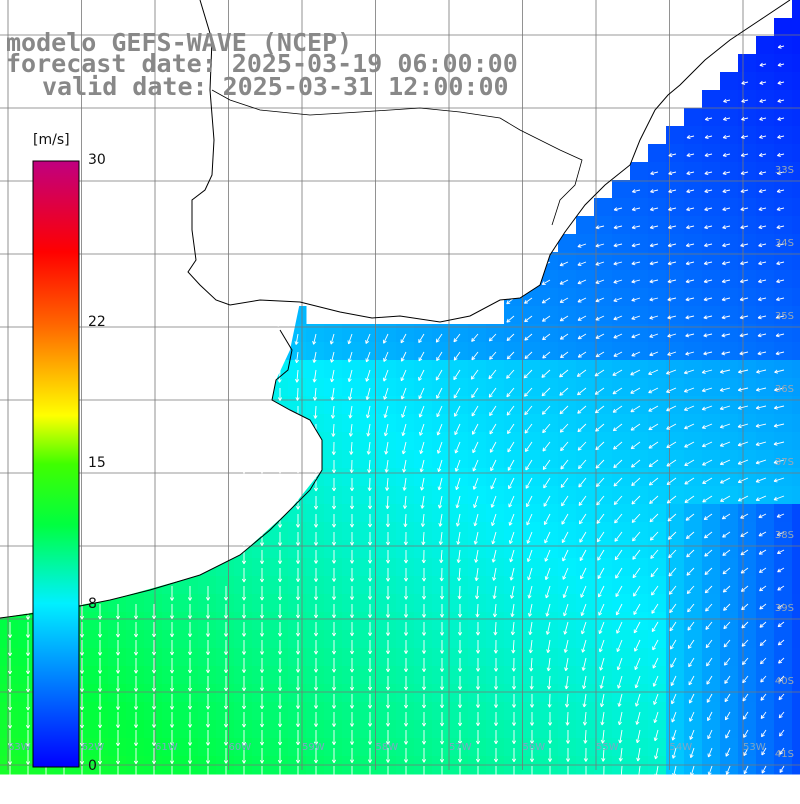  What do you see at coordinates (313, 747) in the screenshot?
I see `longitude-label: 59W` at bounding box center [313, 747].